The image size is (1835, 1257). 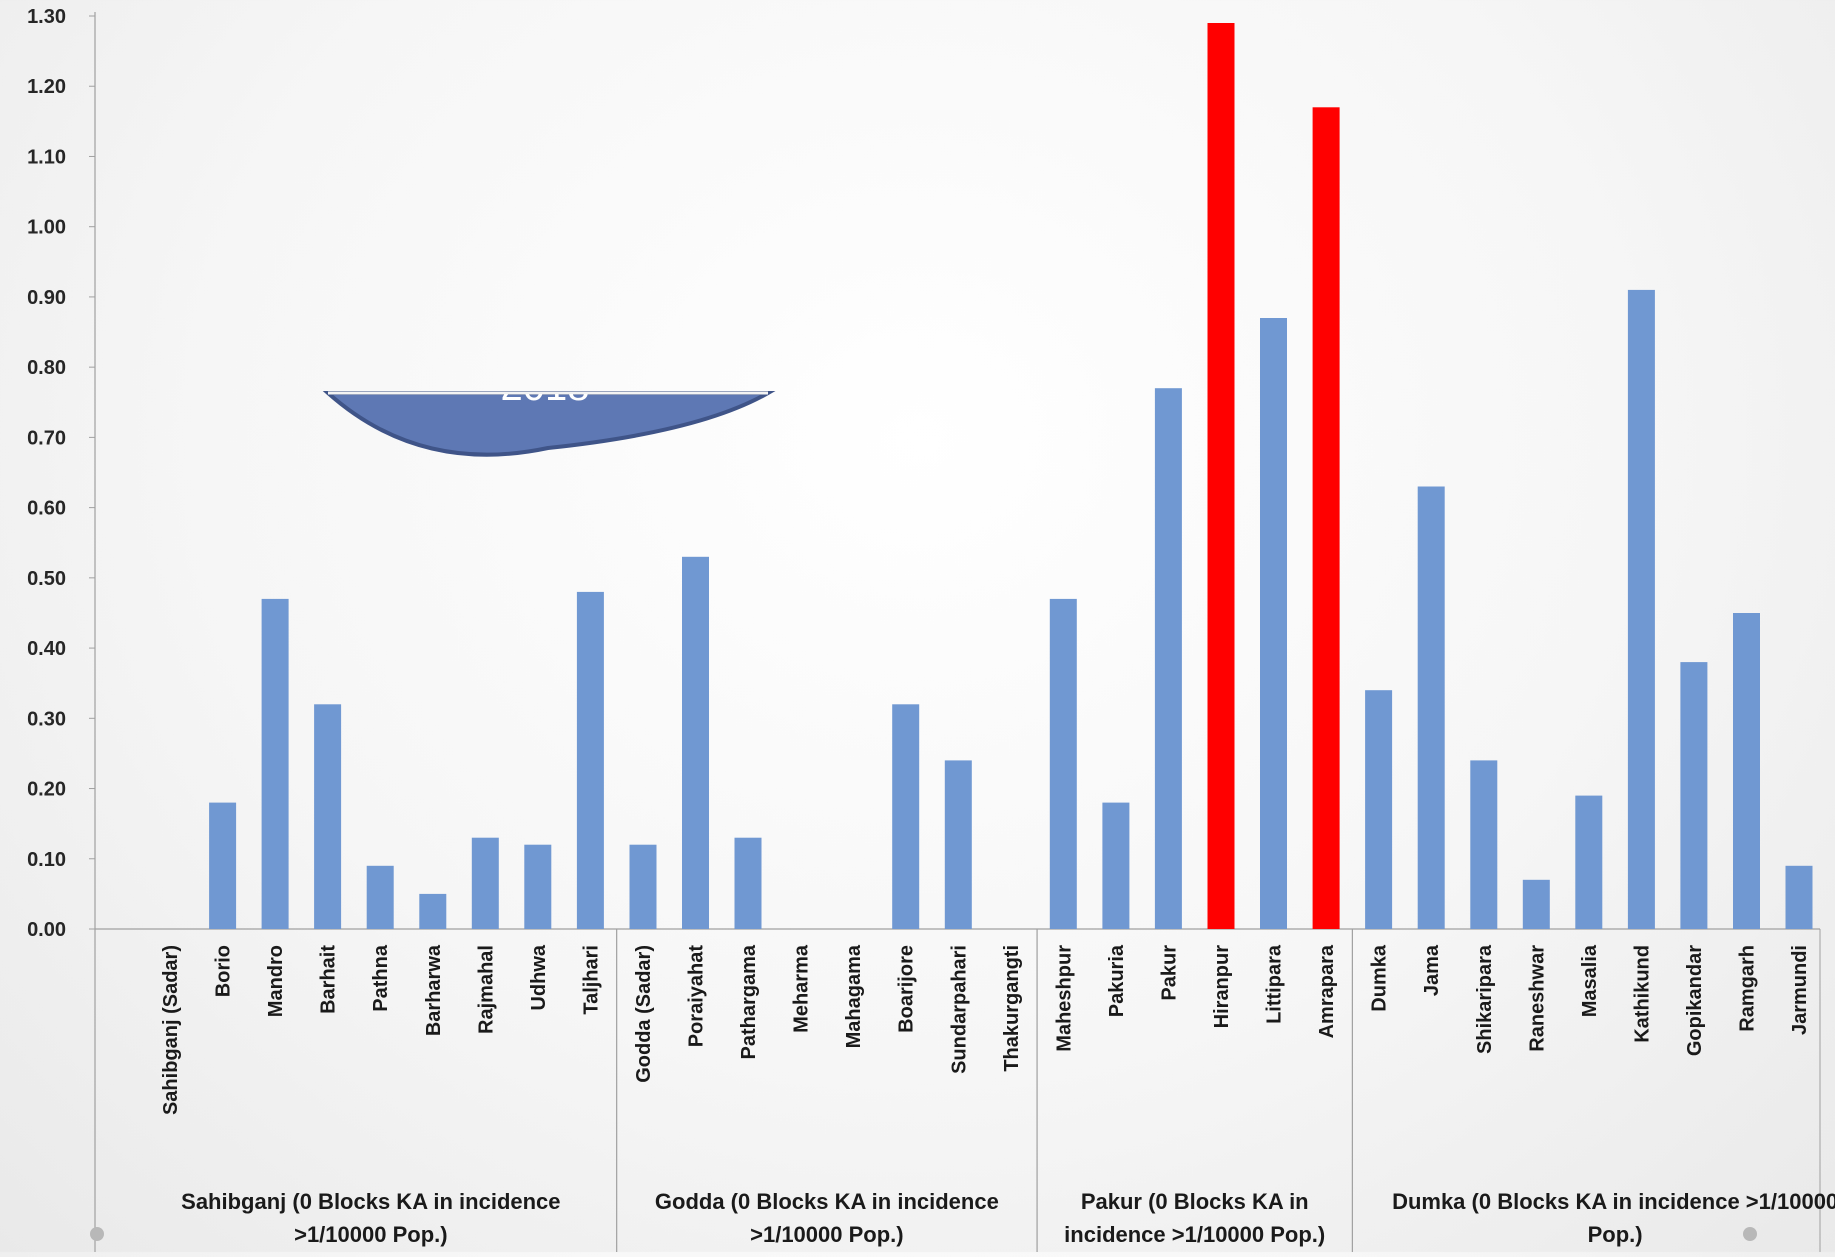 I want to click on category-label: Dumka, so click(x=1380, y=978).